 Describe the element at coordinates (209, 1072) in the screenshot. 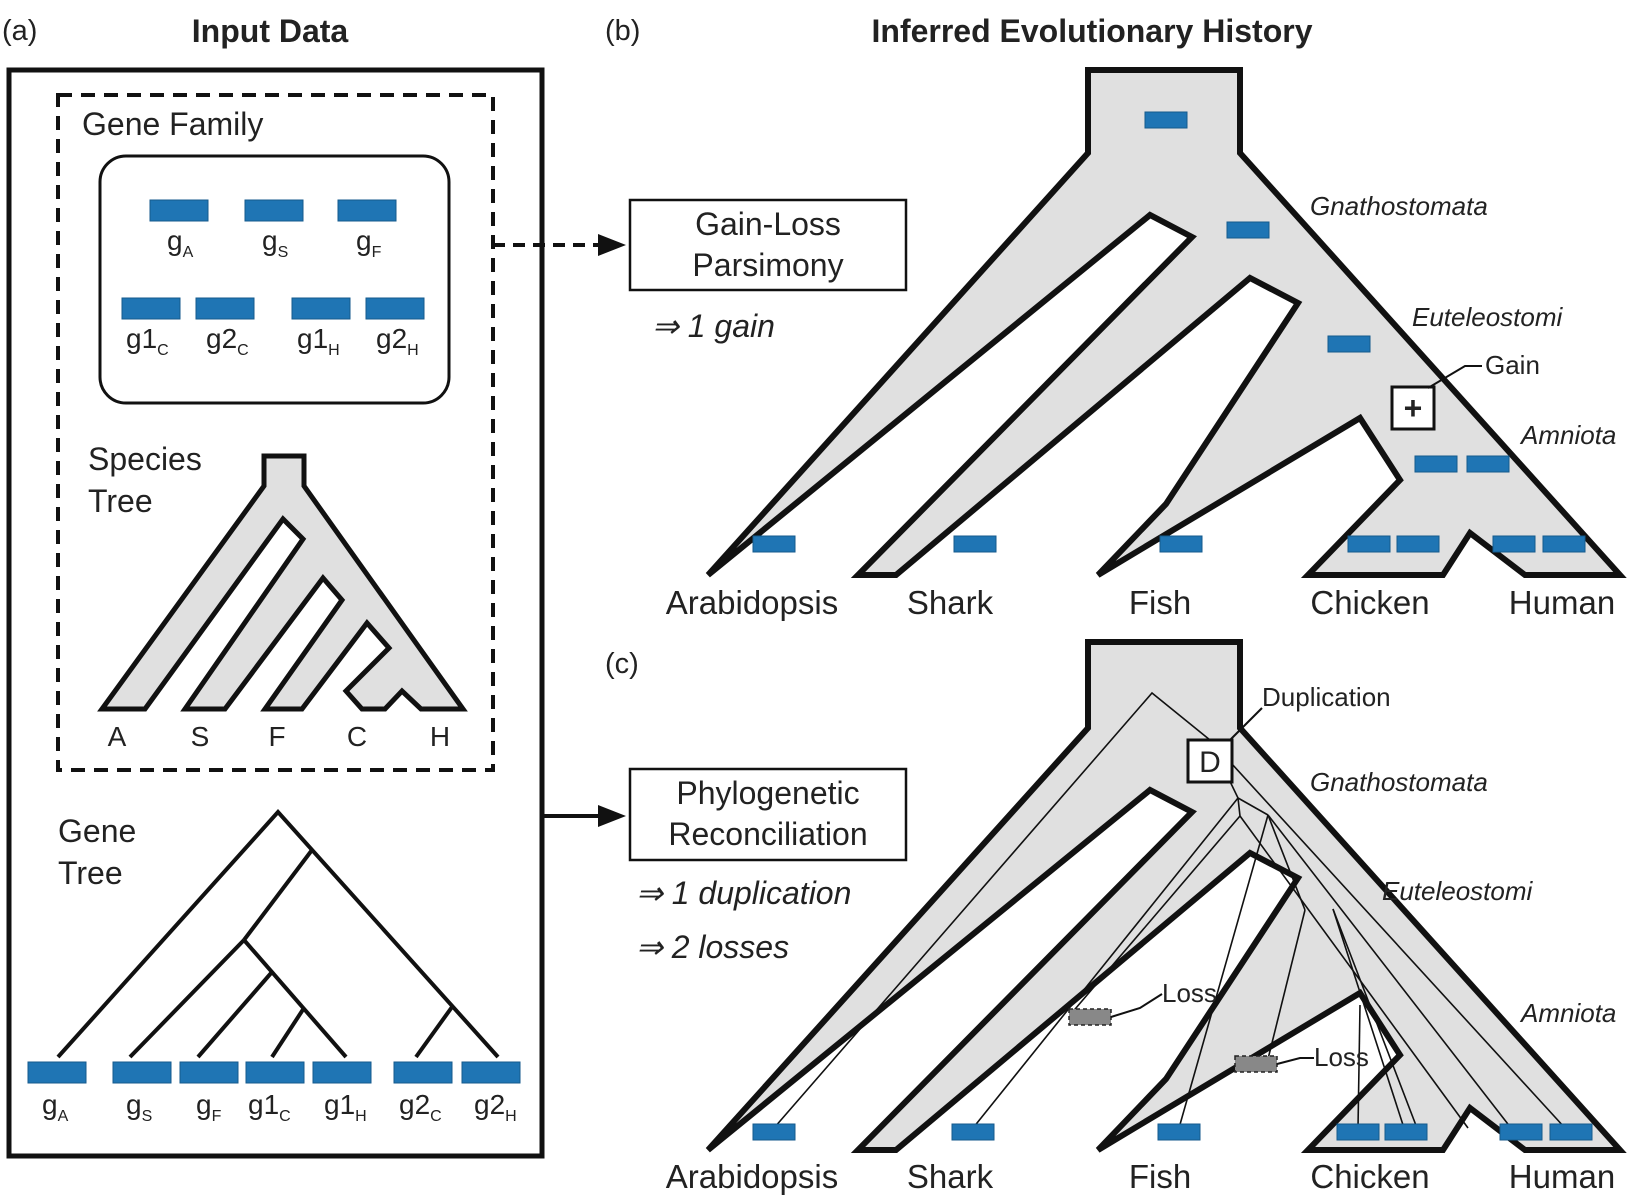

I see `gene-tree-leaf-box-gF` at that location.